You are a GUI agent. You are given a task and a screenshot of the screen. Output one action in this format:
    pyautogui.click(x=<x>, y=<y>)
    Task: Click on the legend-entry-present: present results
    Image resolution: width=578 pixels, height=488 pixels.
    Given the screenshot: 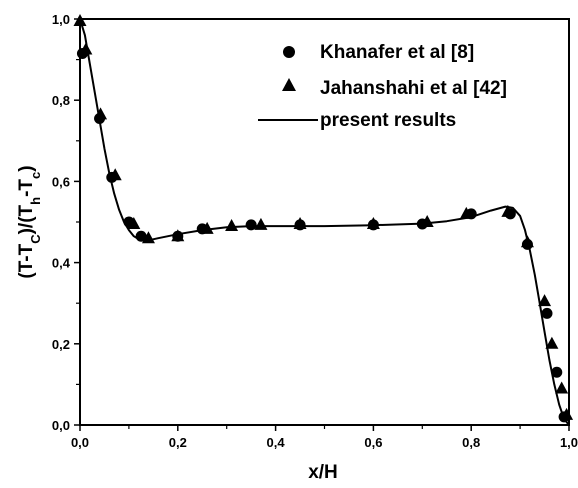 What is the action you would take?
    pyautogui.click(x=357, y=120)
    